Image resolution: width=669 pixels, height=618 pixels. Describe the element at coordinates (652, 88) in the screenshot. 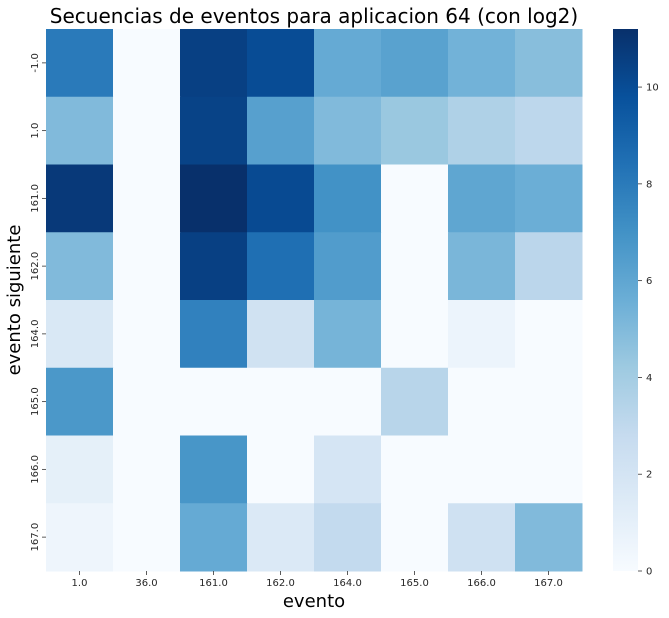

I see `colorbar-tick-label: 10` at that location.